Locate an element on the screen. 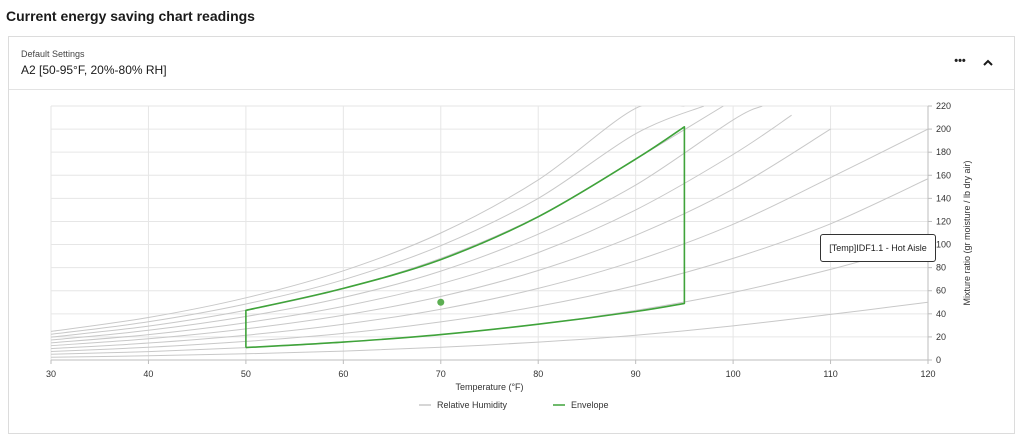 The width and height of the screenshot is (1024, 444). y-tick-label: 80 is located at coordinates (941, 268).